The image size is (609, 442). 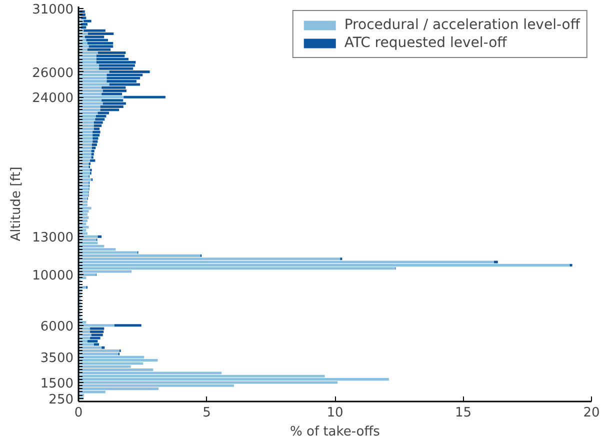 What do you see at coordinates (53, 10) in the screenshot?
I see `y-tick-label: 31000` at bounding box center [53, 10].